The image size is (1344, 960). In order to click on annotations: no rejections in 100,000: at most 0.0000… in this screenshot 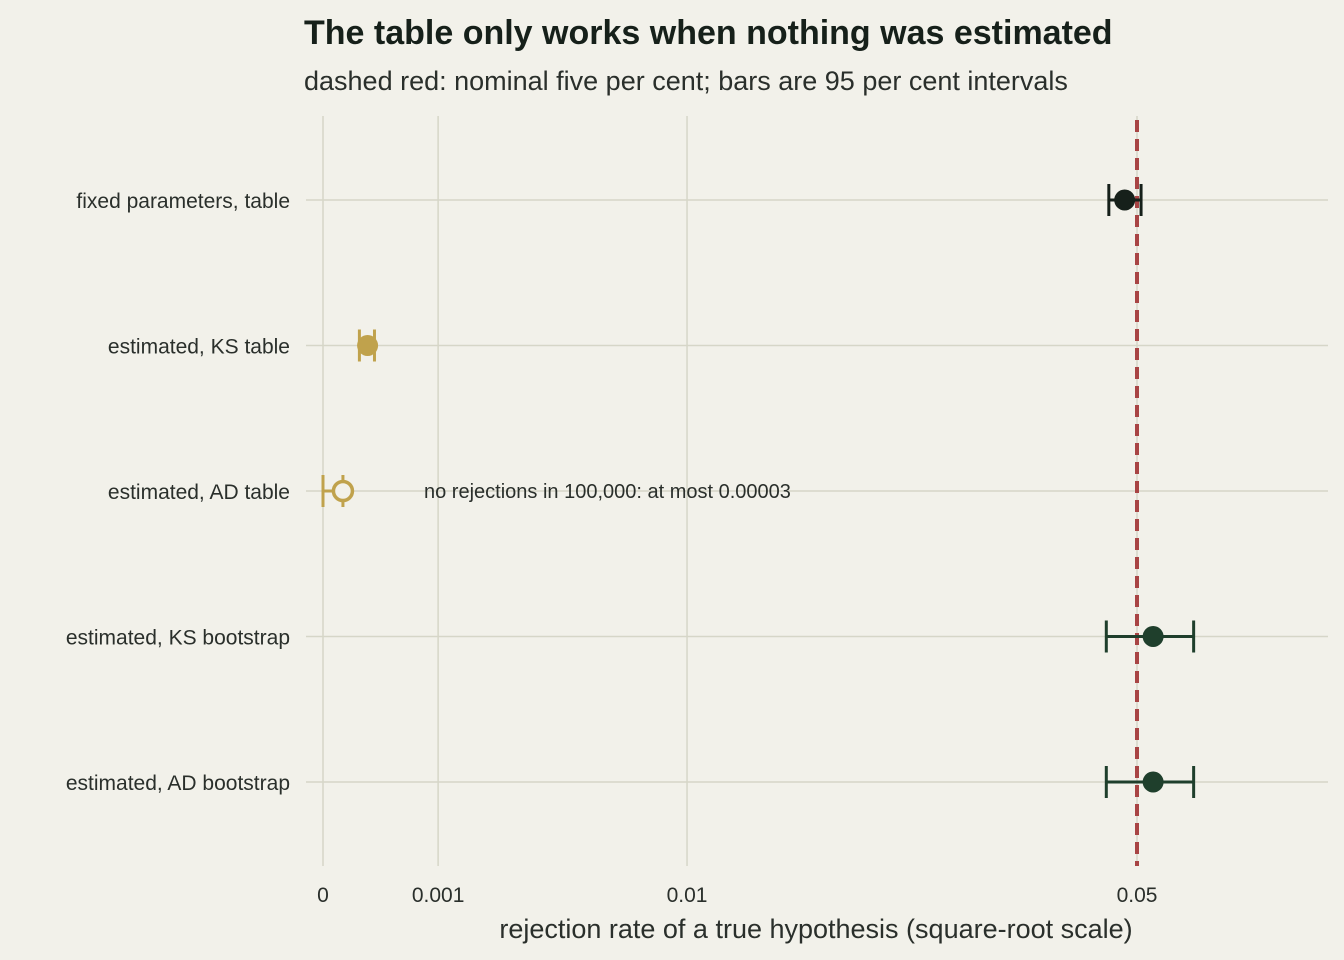, I will do `click(607, 492)`.